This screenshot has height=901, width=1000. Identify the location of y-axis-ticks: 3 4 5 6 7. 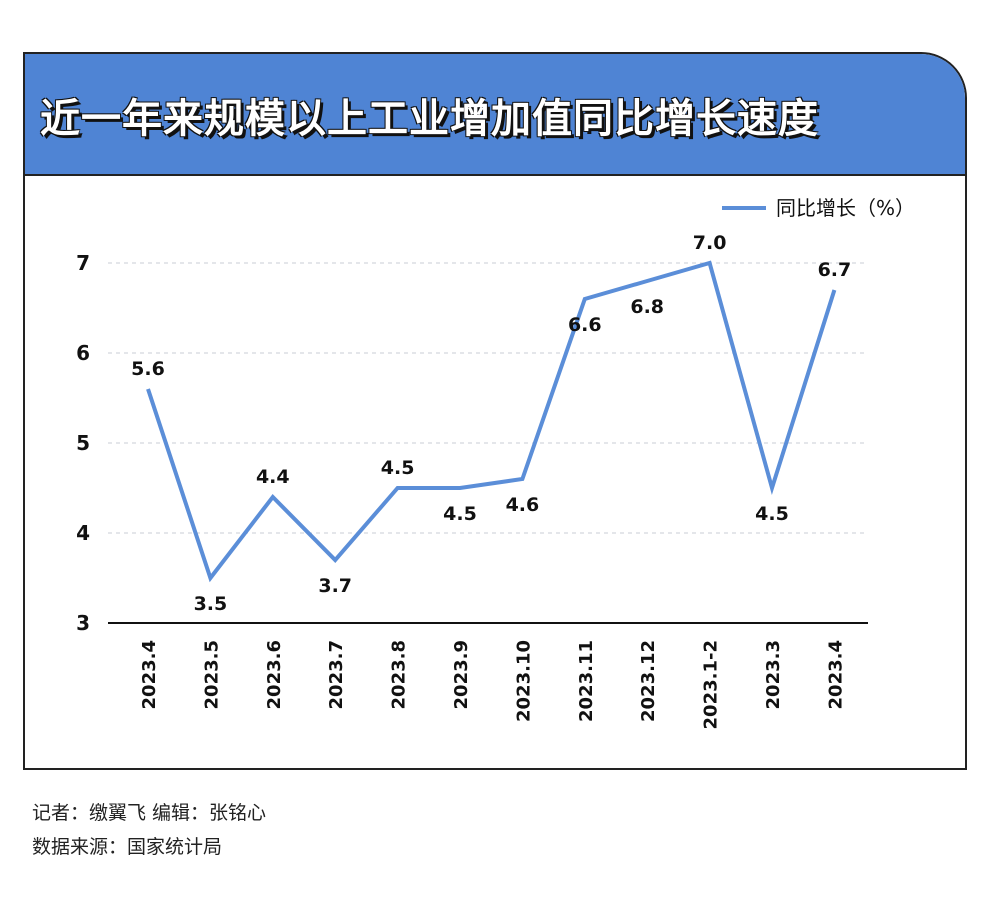
(83, 443).